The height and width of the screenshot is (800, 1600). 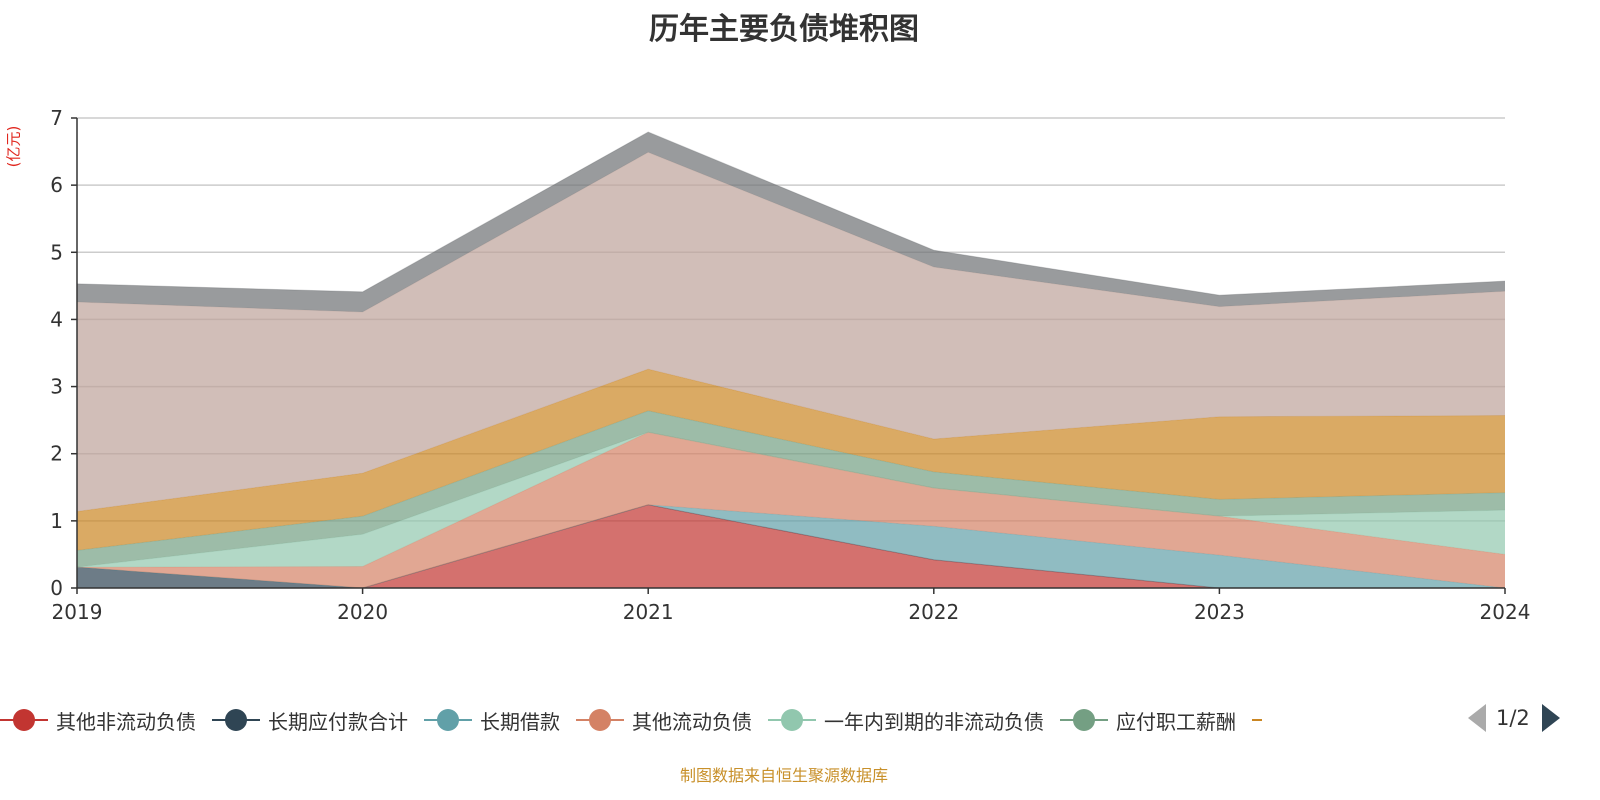 I want to click on legend-label: 其他非流动负债, so click(x=126, y=721).